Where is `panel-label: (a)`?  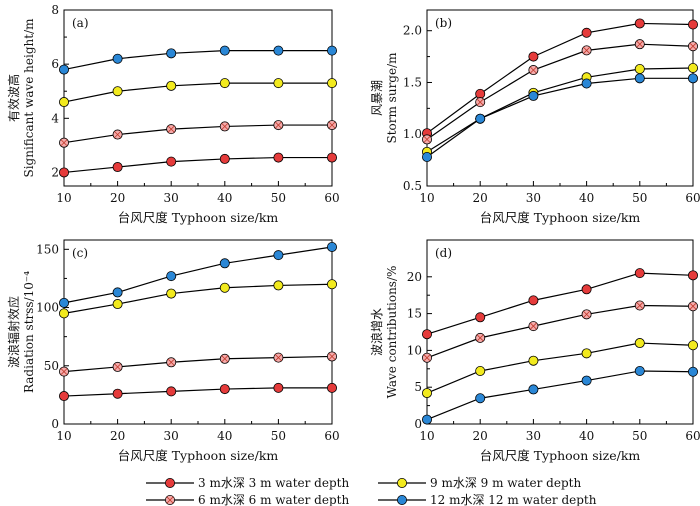
panel-label: (a) is located at coordinates (80, 23).